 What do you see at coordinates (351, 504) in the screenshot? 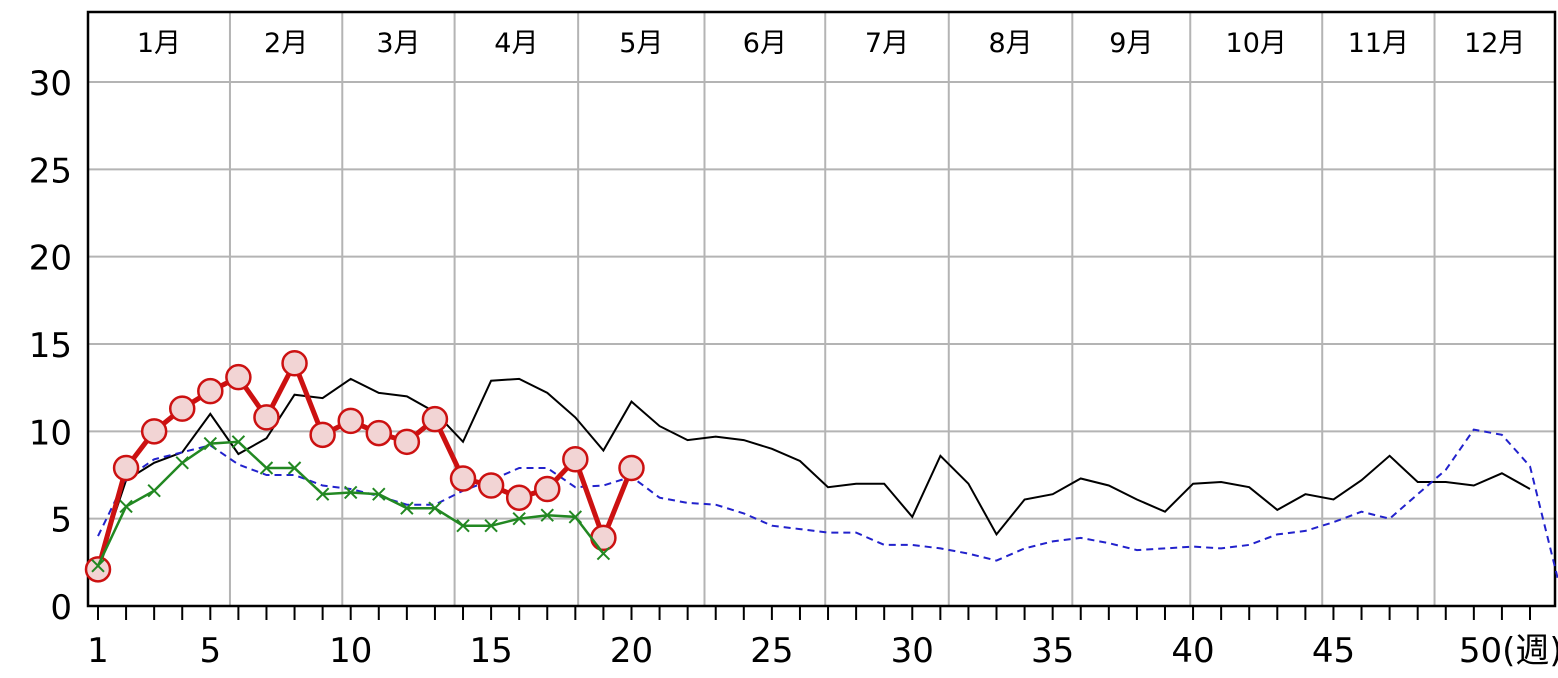
I see `series-green-x` at bounding box center [351, 504].